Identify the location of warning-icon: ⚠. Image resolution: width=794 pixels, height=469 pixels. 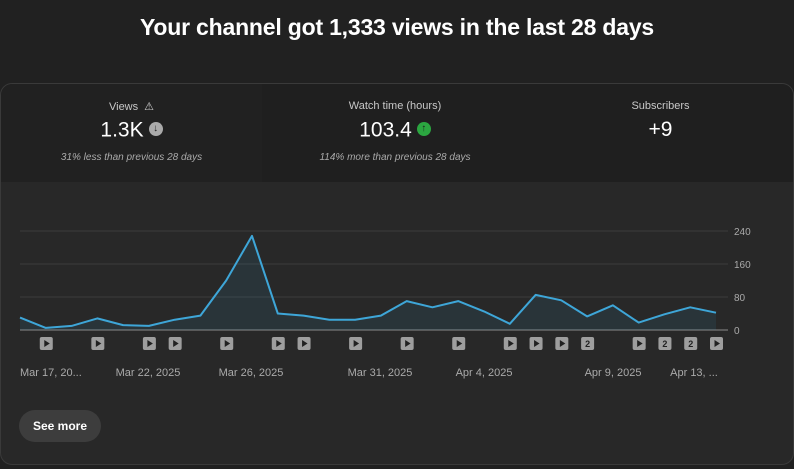
(149, 107).